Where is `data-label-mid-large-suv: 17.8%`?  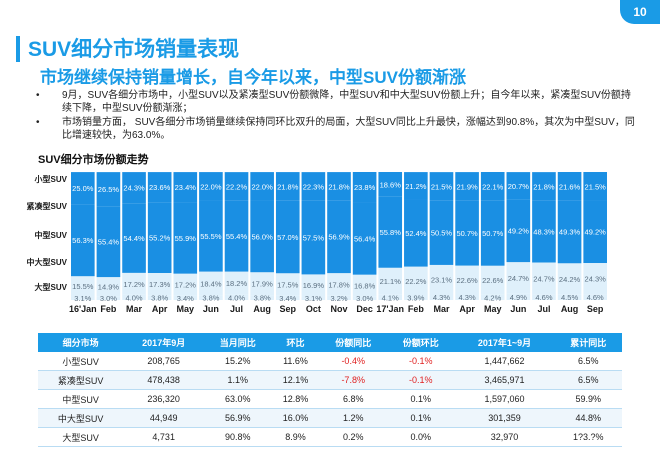
data-label-mid-large-suv: 17.8% is located at coordinates (339, 285).